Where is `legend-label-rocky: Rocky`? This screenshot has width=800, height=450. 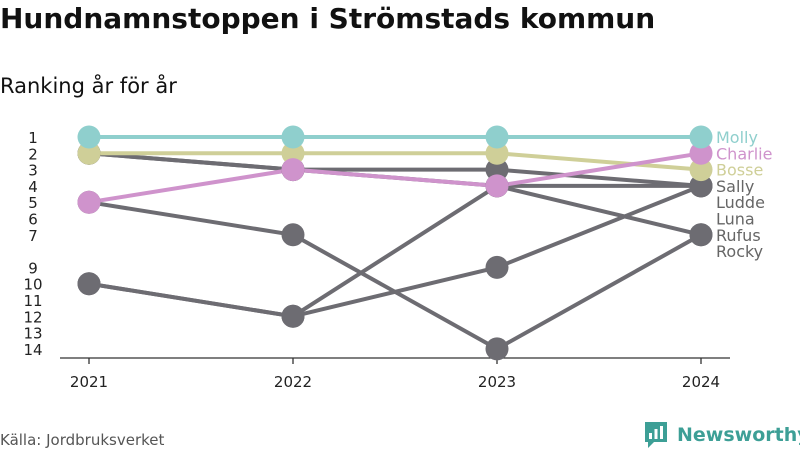
legend-label-rocky: Rocky is located at coordinates (739, 251).